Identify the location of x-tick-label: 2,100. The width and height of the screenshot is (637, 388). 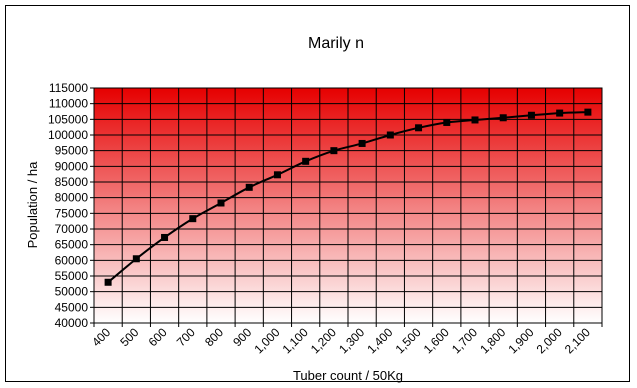
(577, 340).